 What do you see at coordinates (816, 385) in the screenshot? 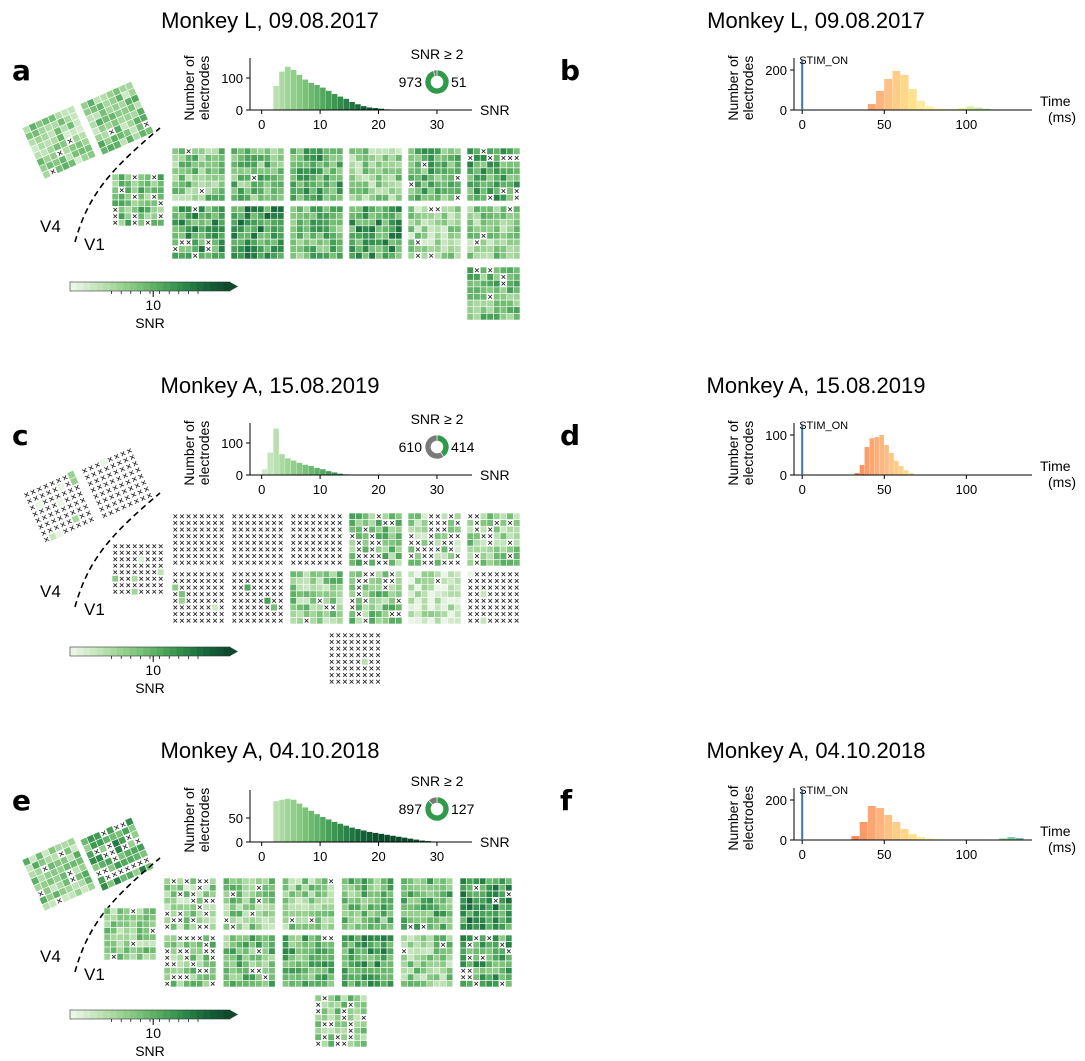
I see `panel-title: Monkey A, 15.08.2019` at bounding box center [816, 385].